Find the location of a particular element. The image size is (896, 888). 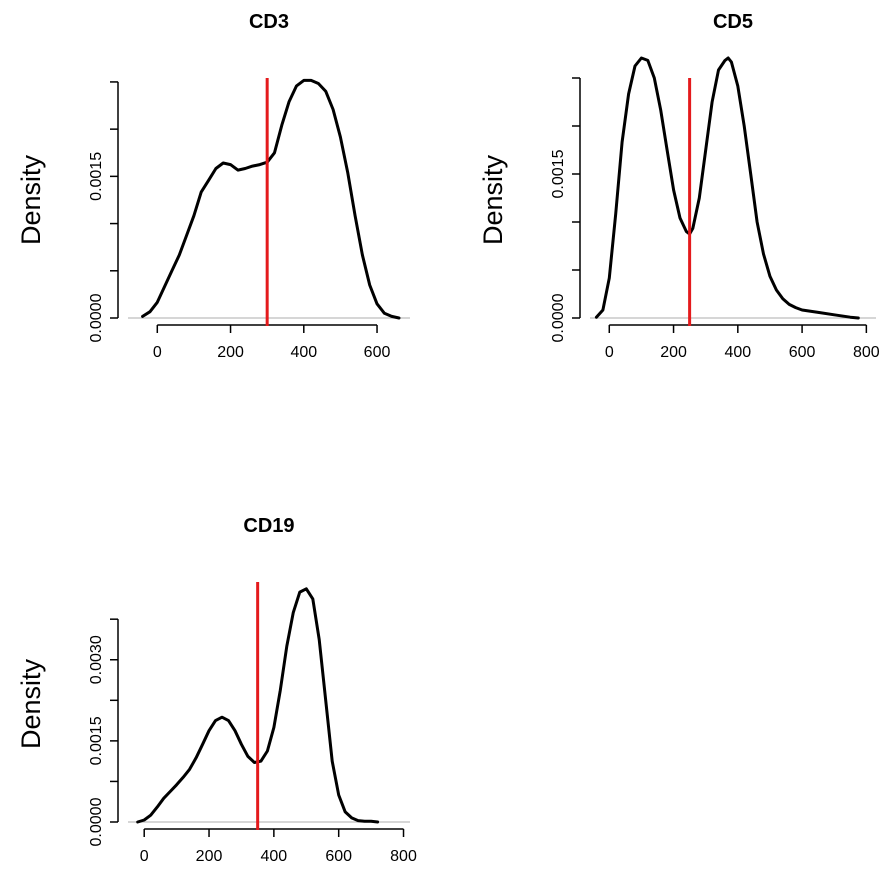

chart-title: CD19 is located at coordinates (268, 526).